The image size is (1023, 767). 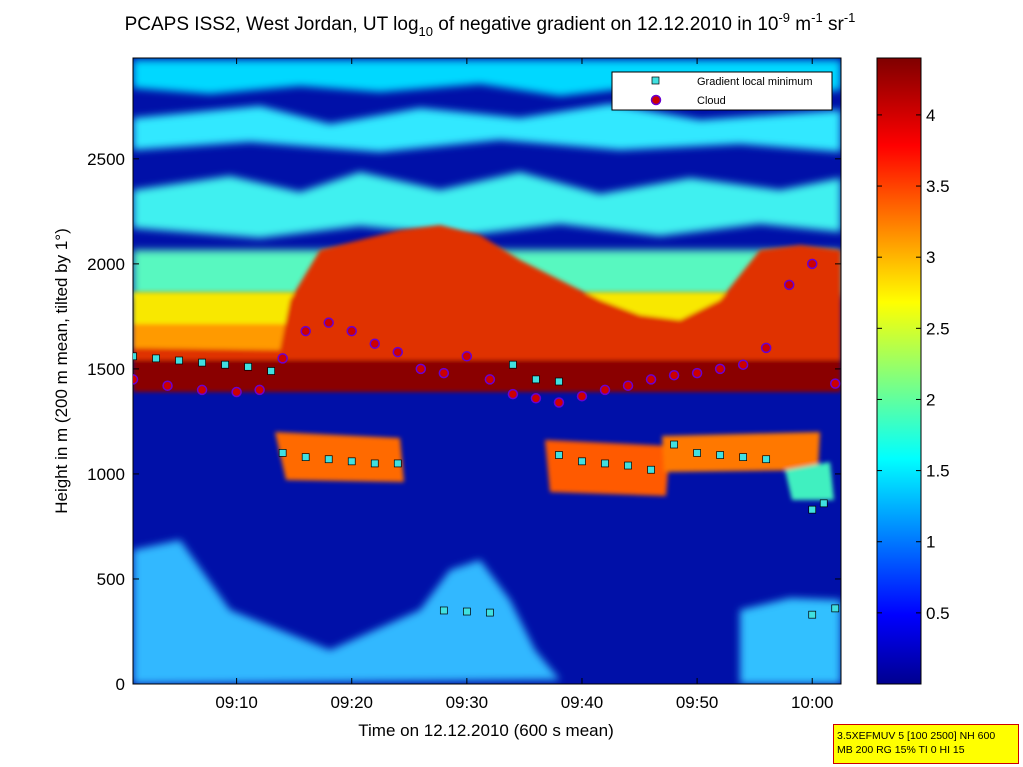 What do you see at coordinates (655, 80) in the screenshot?
I see `legend-marker-gradient-min` at bounding box center [655, 80].